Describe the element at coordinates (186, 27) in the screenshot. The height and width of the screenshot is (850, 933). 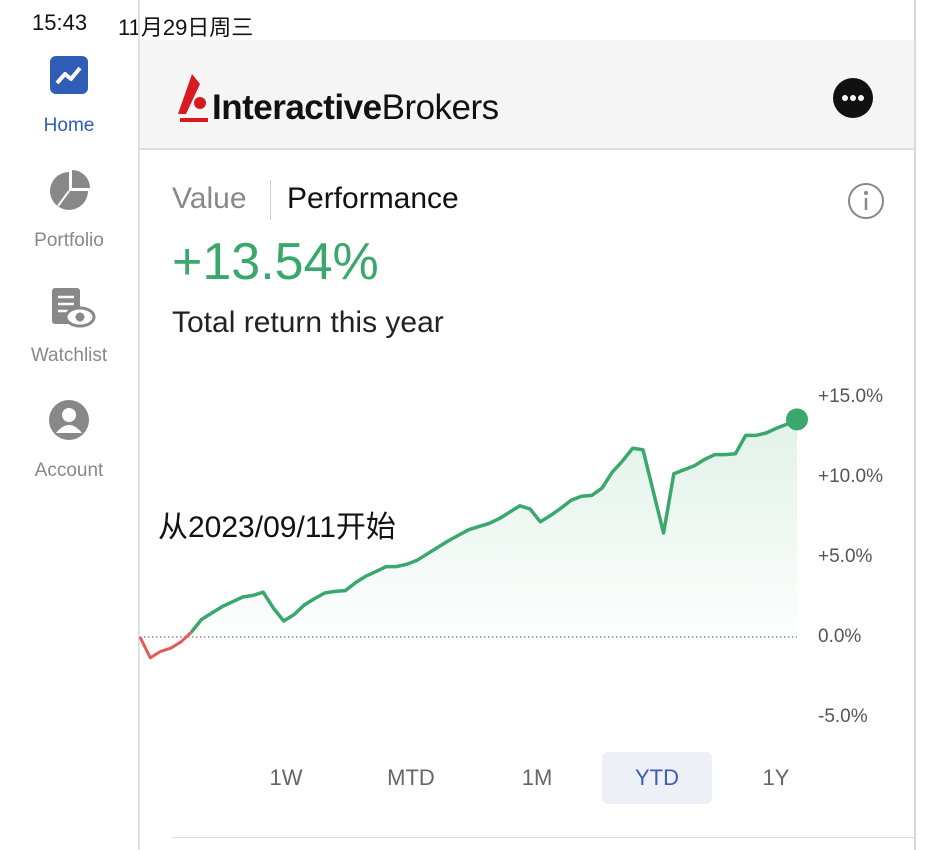
I see `status-date: 11月29日周三` at that location.